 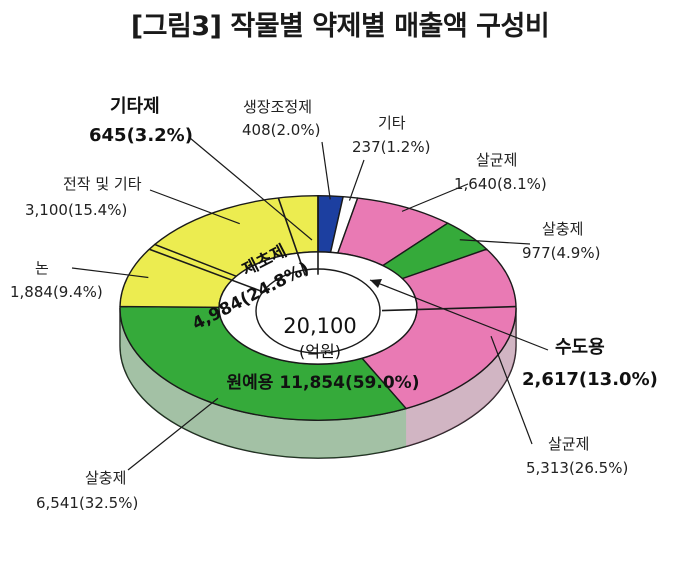 I want to click on label-fungicide-hort: 살균제, so click(x=568, y=444).